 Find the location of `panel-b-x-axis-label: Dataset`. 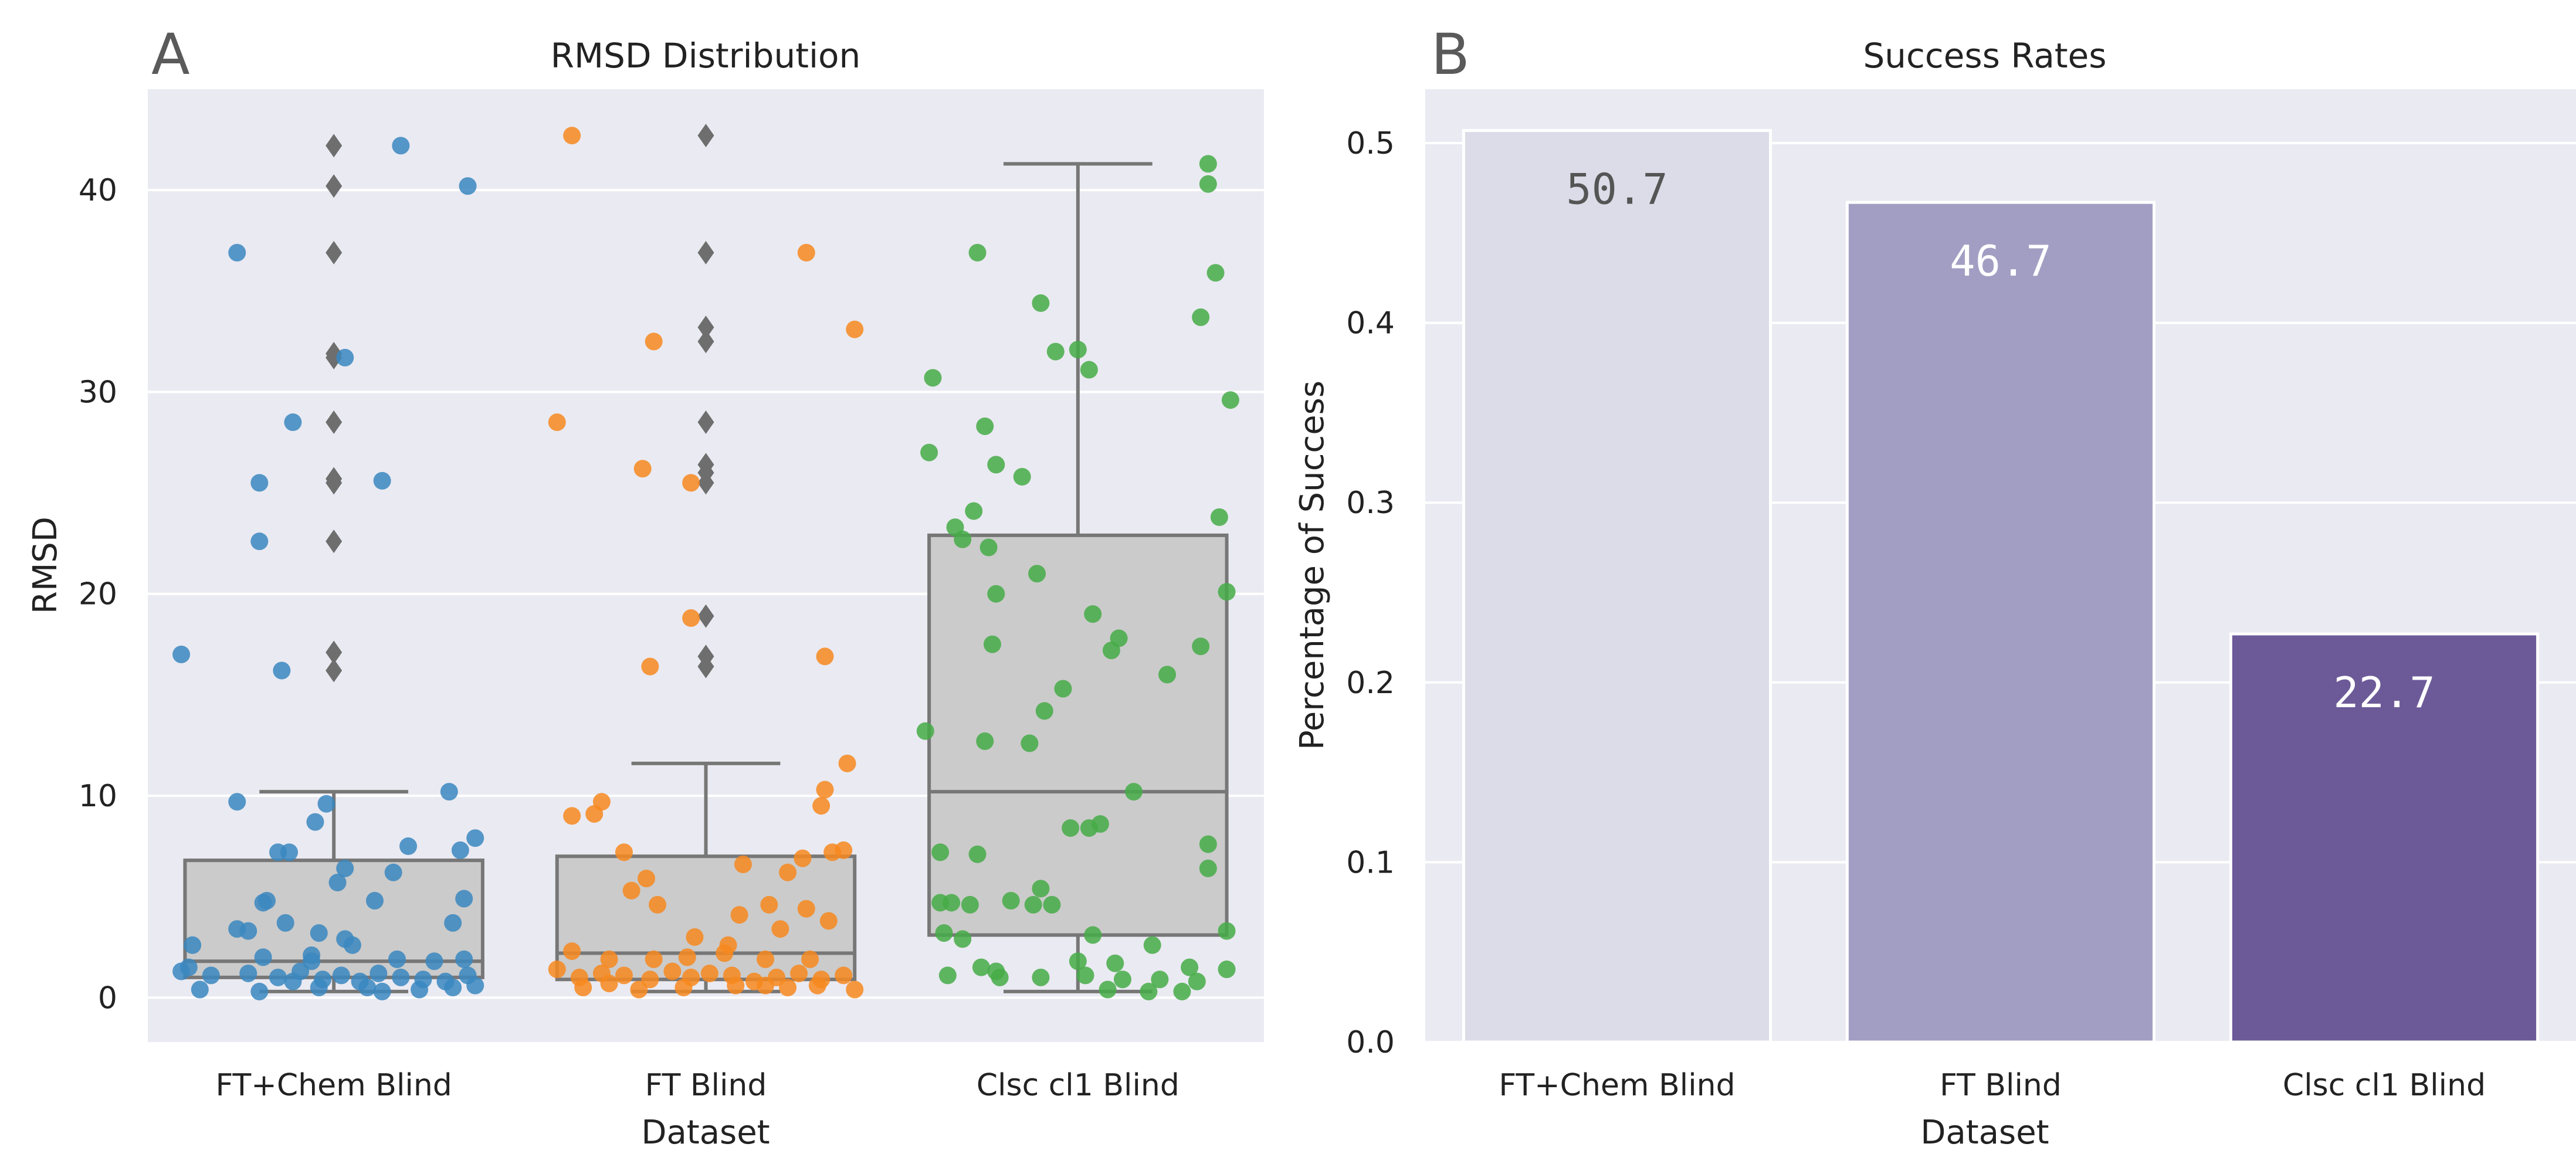

panel-b-x-axis-label: Dataset is located at coordinates (1985, 1133).